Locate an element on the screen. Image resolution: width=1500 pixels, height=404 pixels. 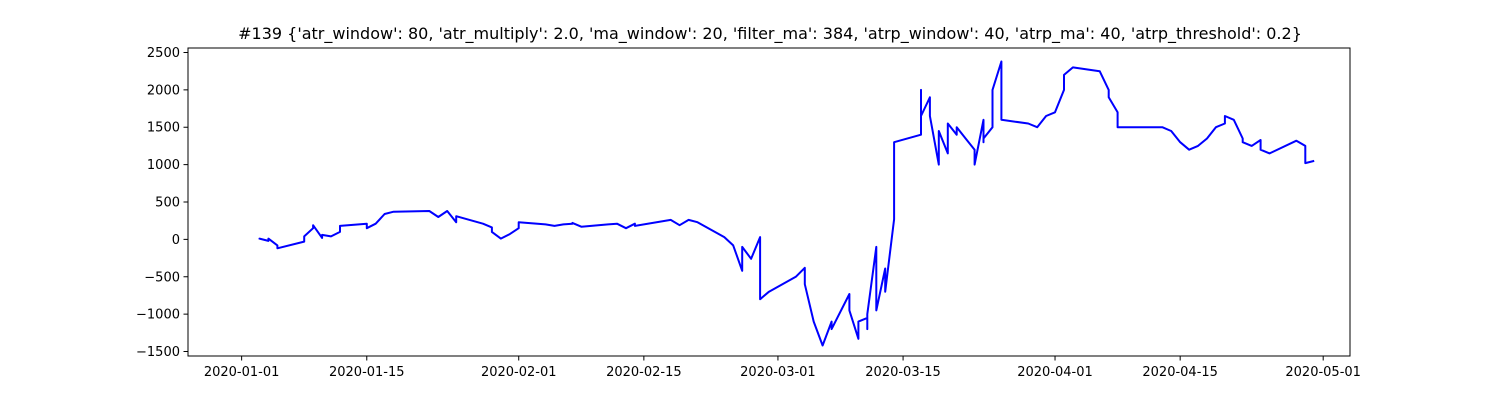
x-tick-label: 2020-01-01 is located at coordinates (242, 372).